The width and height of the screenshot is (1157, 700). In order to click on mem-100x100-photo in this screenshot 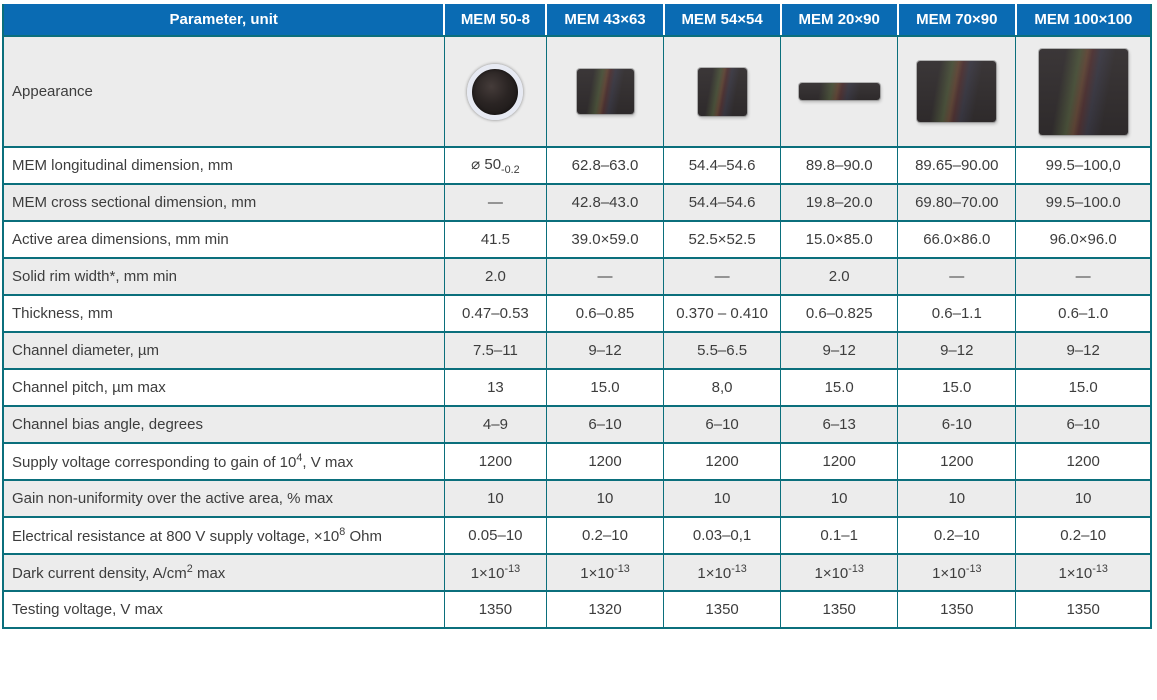, I will do `click(1083, 91)`.